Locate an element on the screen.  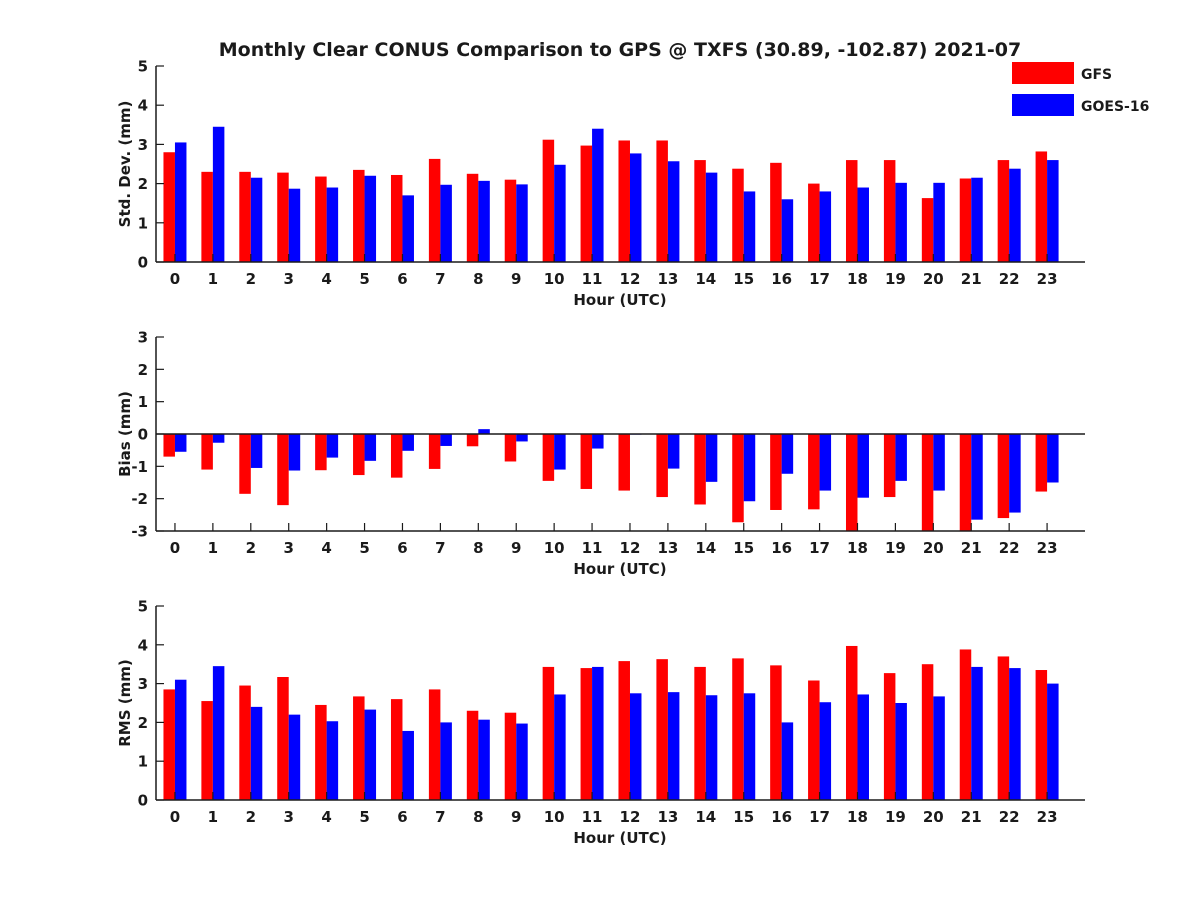
y-tick-label: 5 is located at coordinates (143, 67).